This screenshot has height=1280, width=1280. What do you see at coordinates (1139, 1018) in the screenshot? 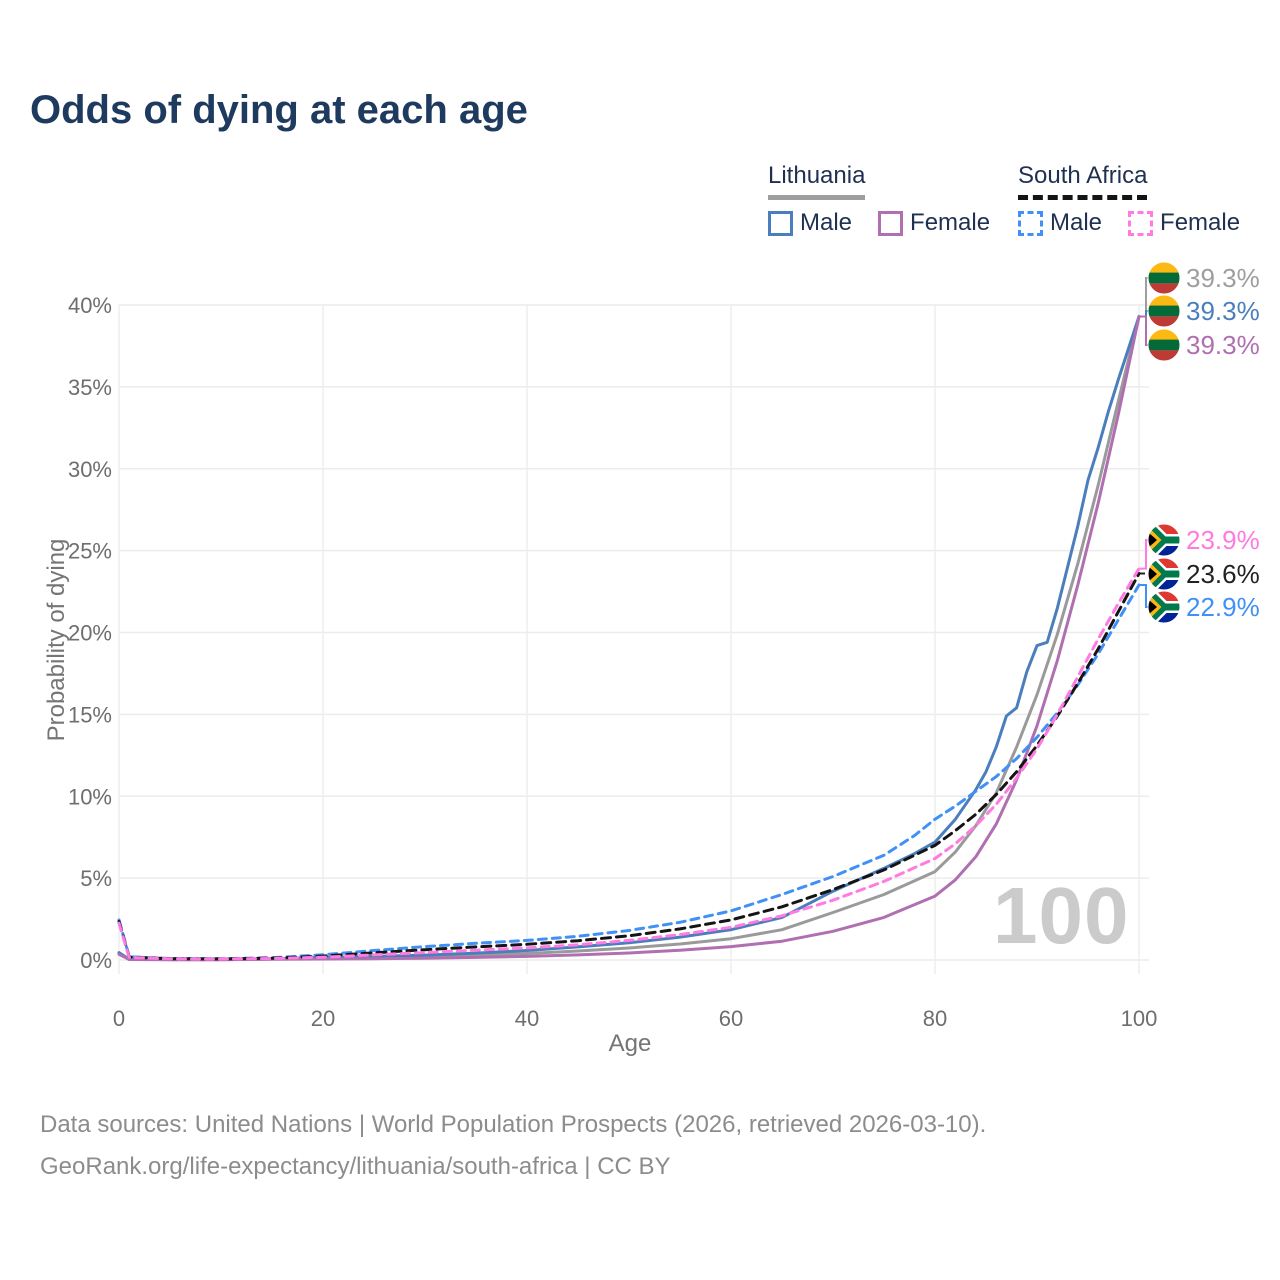
I see `x-tick-100: 100` at bounding box center [1139, 1018].